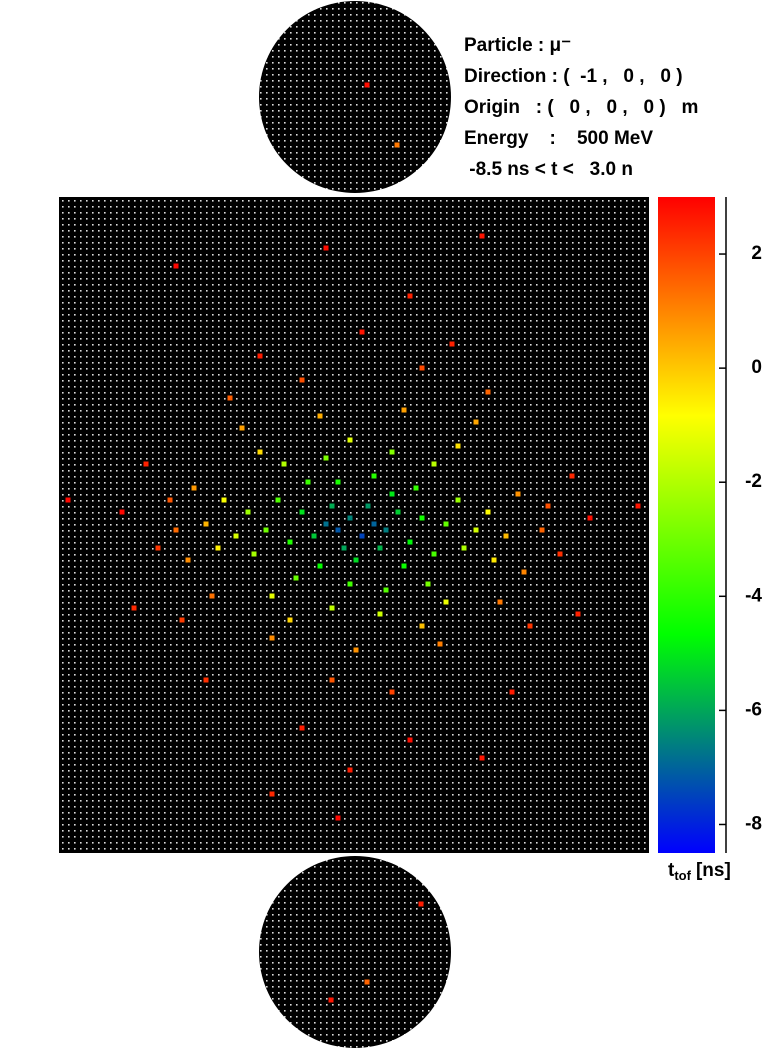 This screenshot has width=773, height=1057. What do you see at coordinates (517, 45) in the screenshot?
I see `info-line: Particle : μ⁻` at bounding box center [517, 45].